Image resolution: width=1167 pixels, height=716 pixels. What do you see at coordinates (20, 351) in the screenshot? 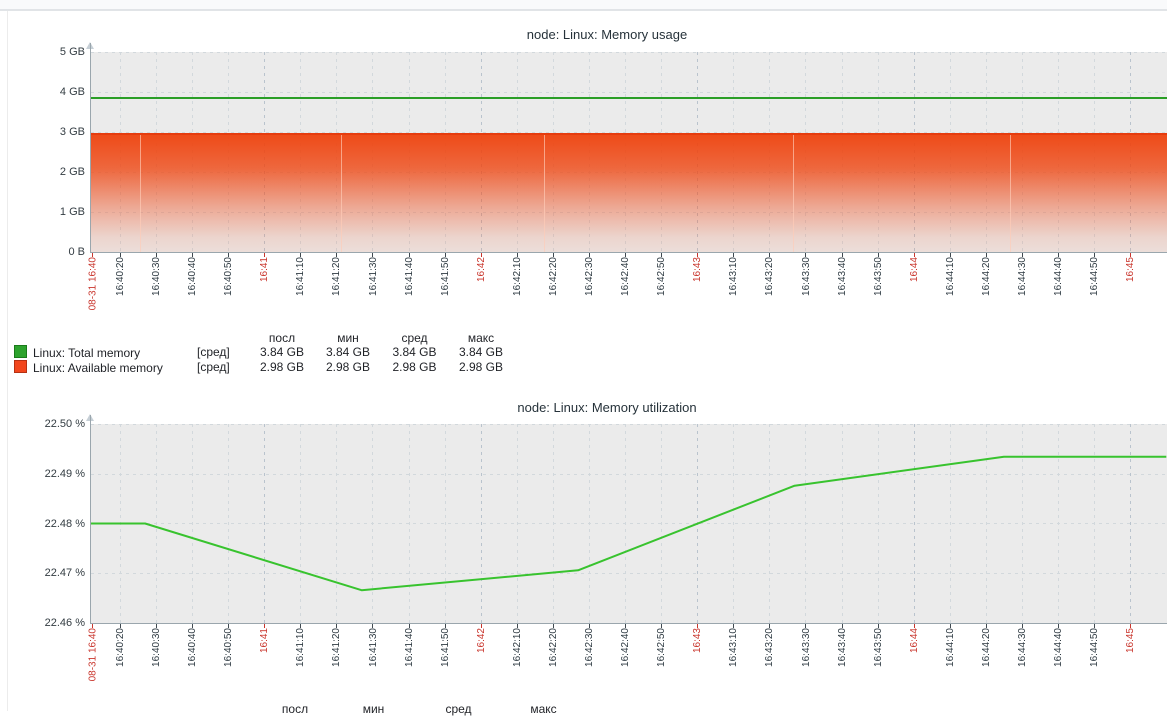
I see `legend-swatch` at bounding box center [20, 351].